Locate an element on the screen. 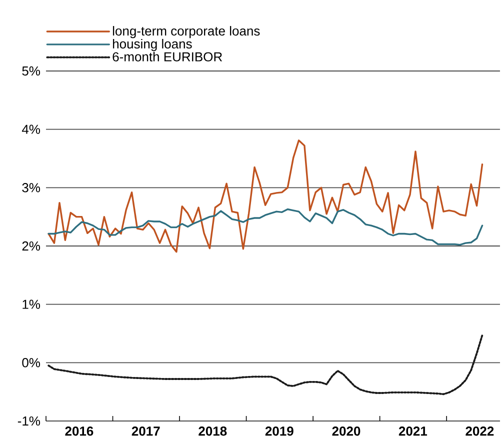 Image resolution: width=502 pixels, height=442 pixels. legend-label: 6-month EURIBOR is located at coordinates (167, 57).